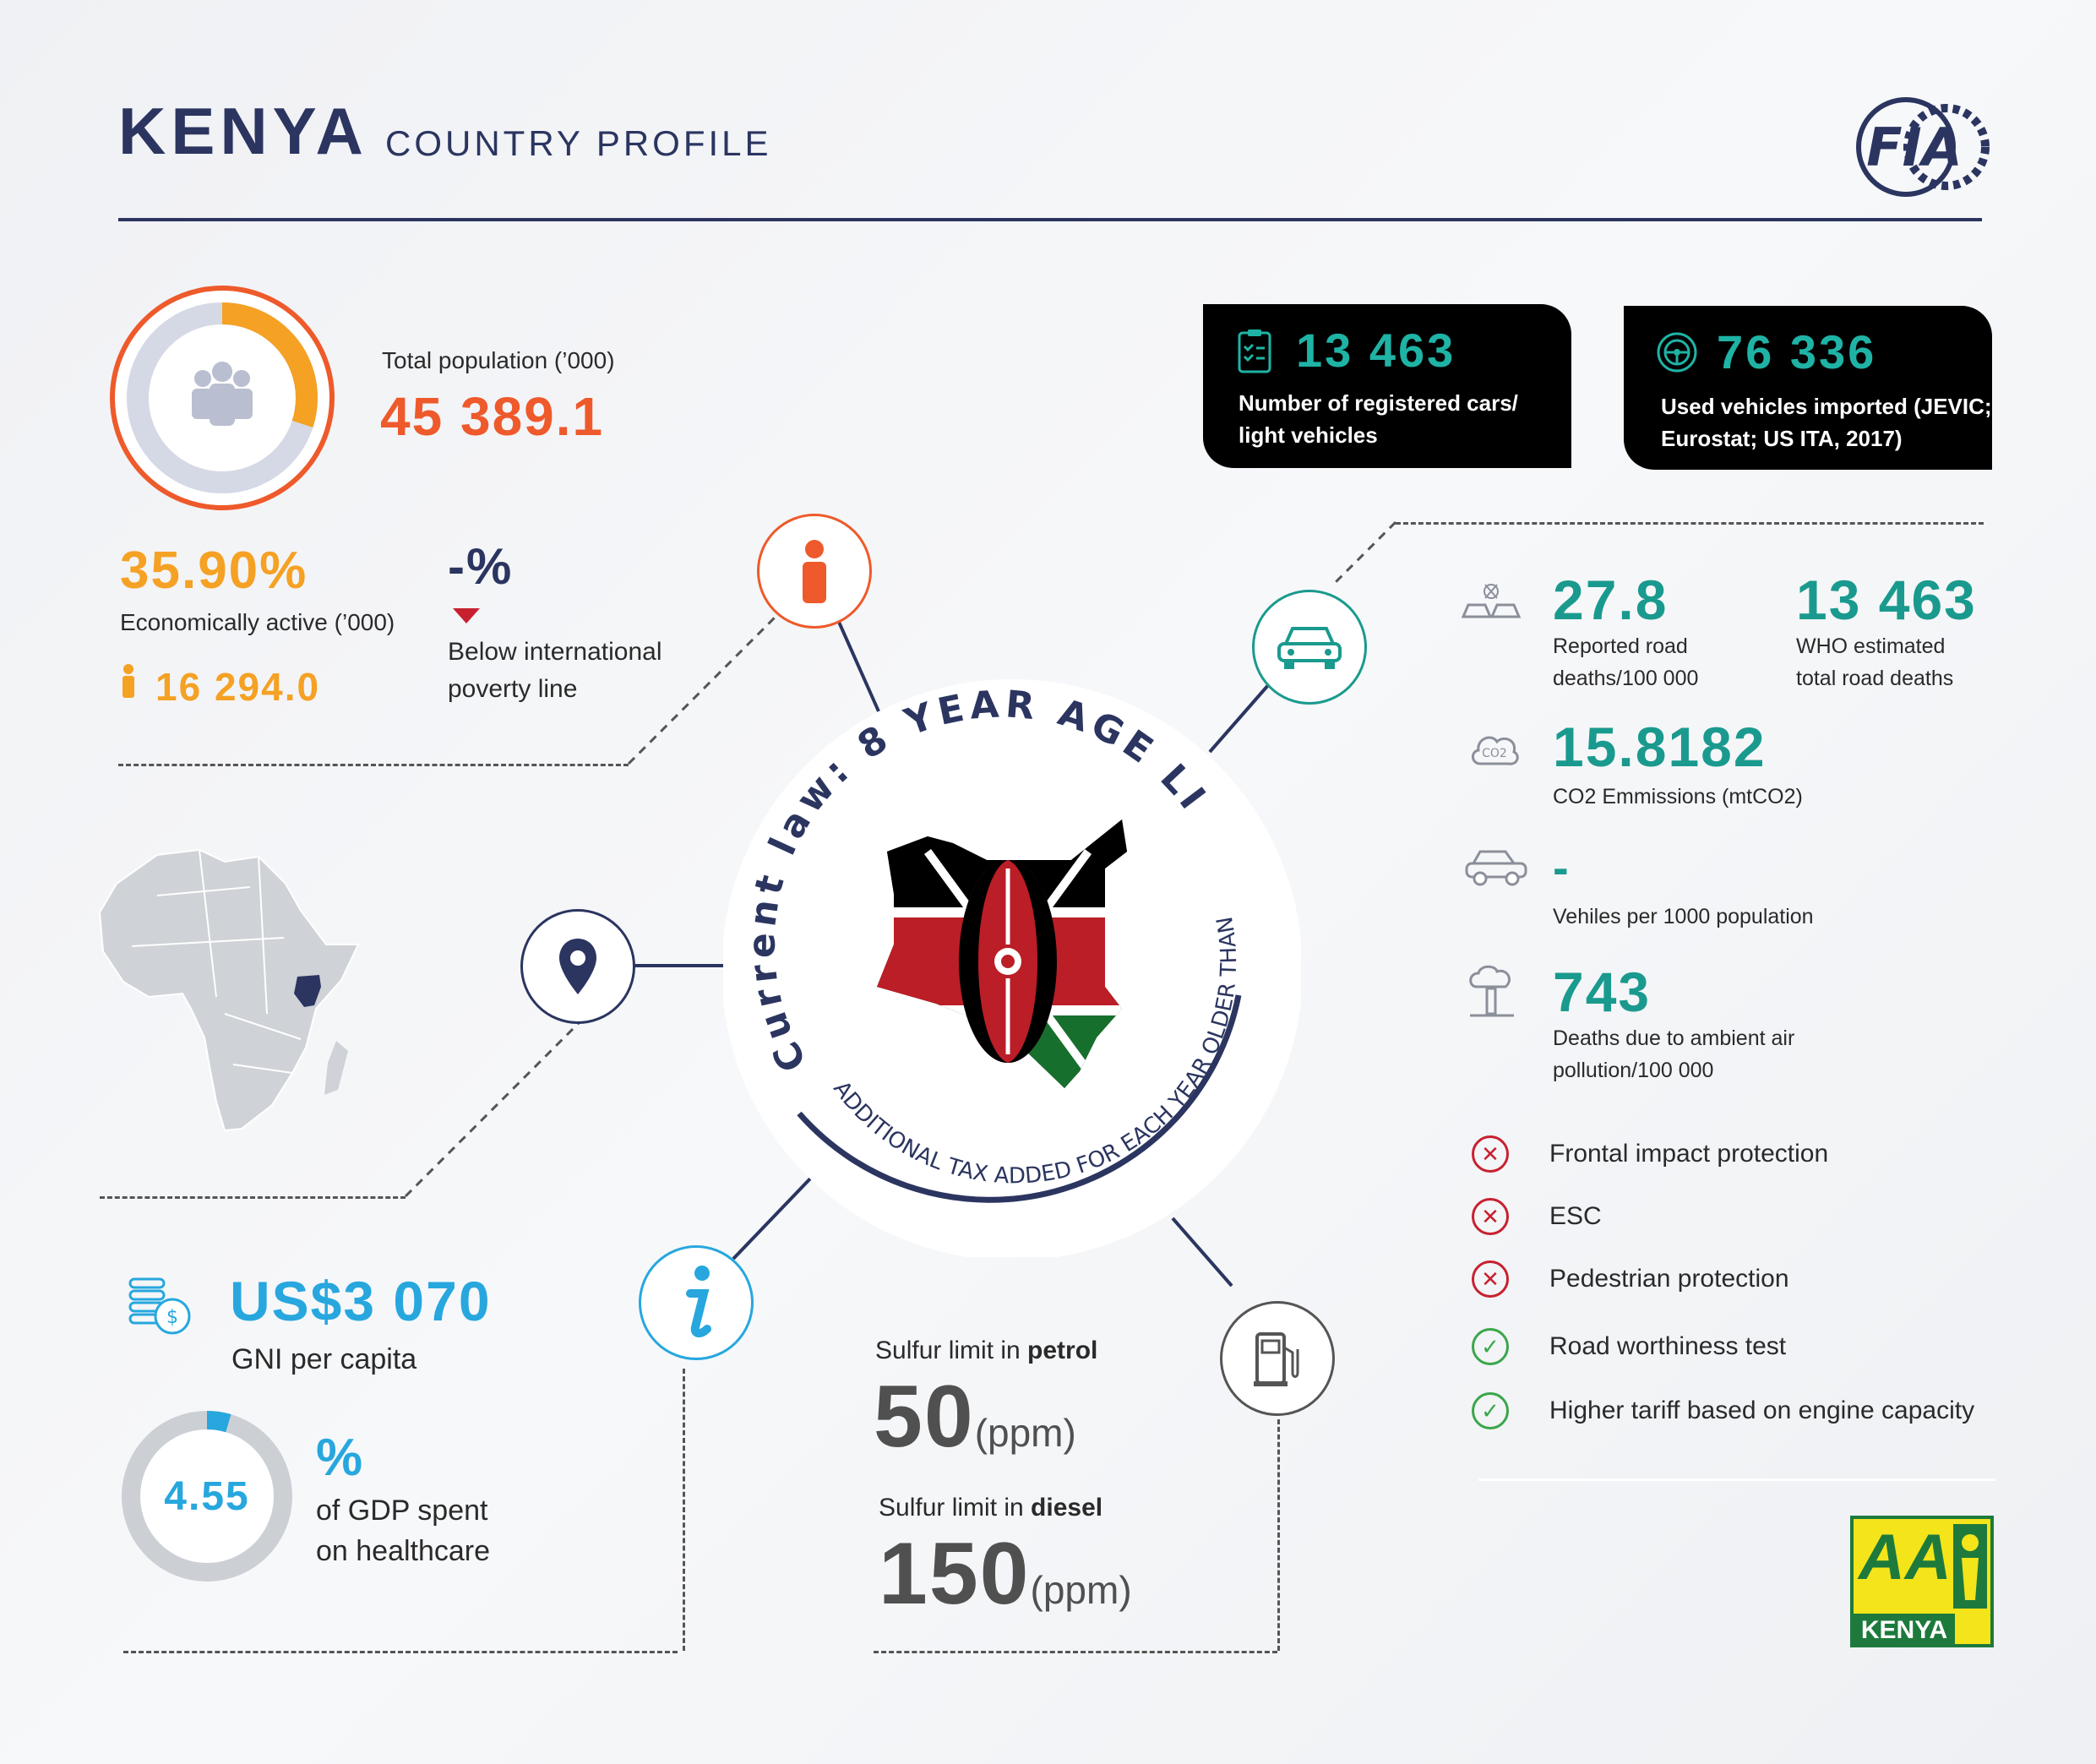 The image size is (2096, 1764). I want to click on health-label: of GDP spent on healthcare, so click(403, 1530).